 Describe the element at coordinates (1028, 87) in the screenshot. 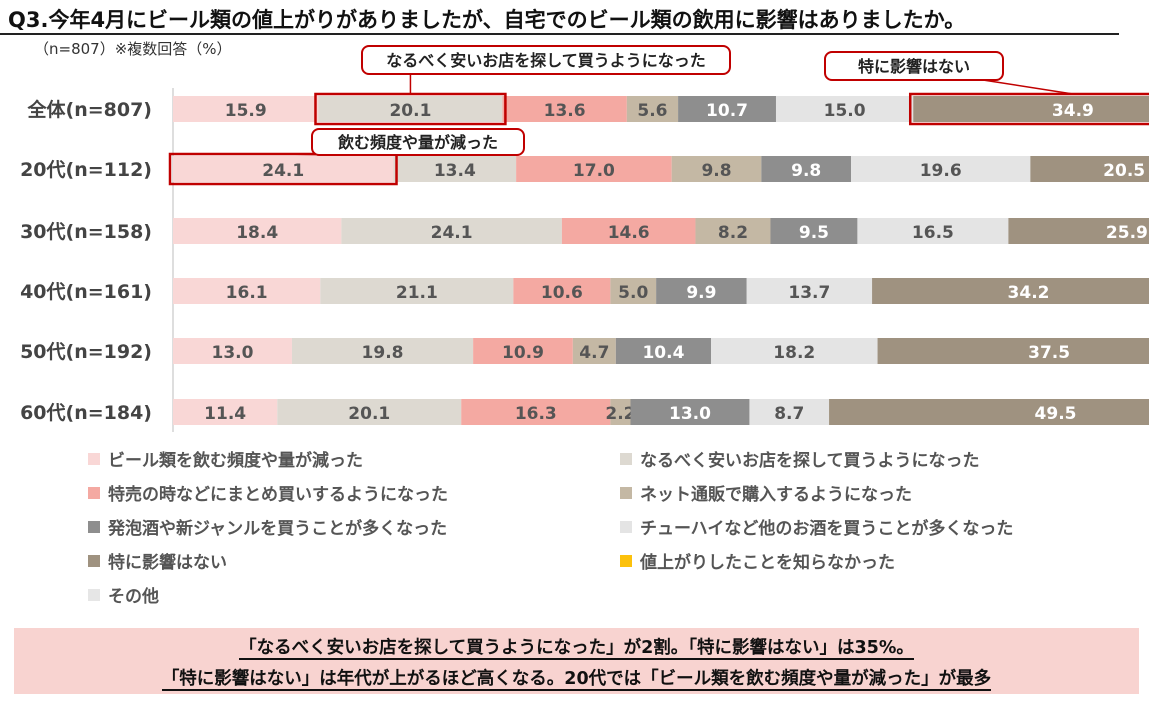

I see `callout-connector` at that location.